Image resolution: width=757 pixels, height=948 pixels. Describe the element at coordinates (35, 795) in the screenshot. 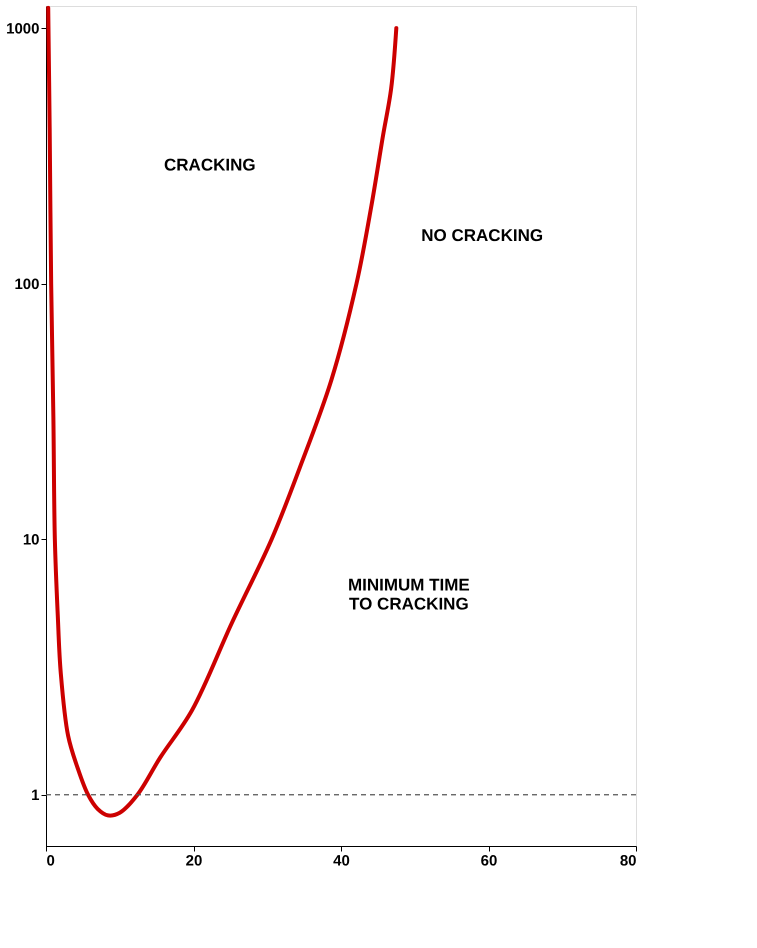

I see `y-tick-label: 1` at that location.